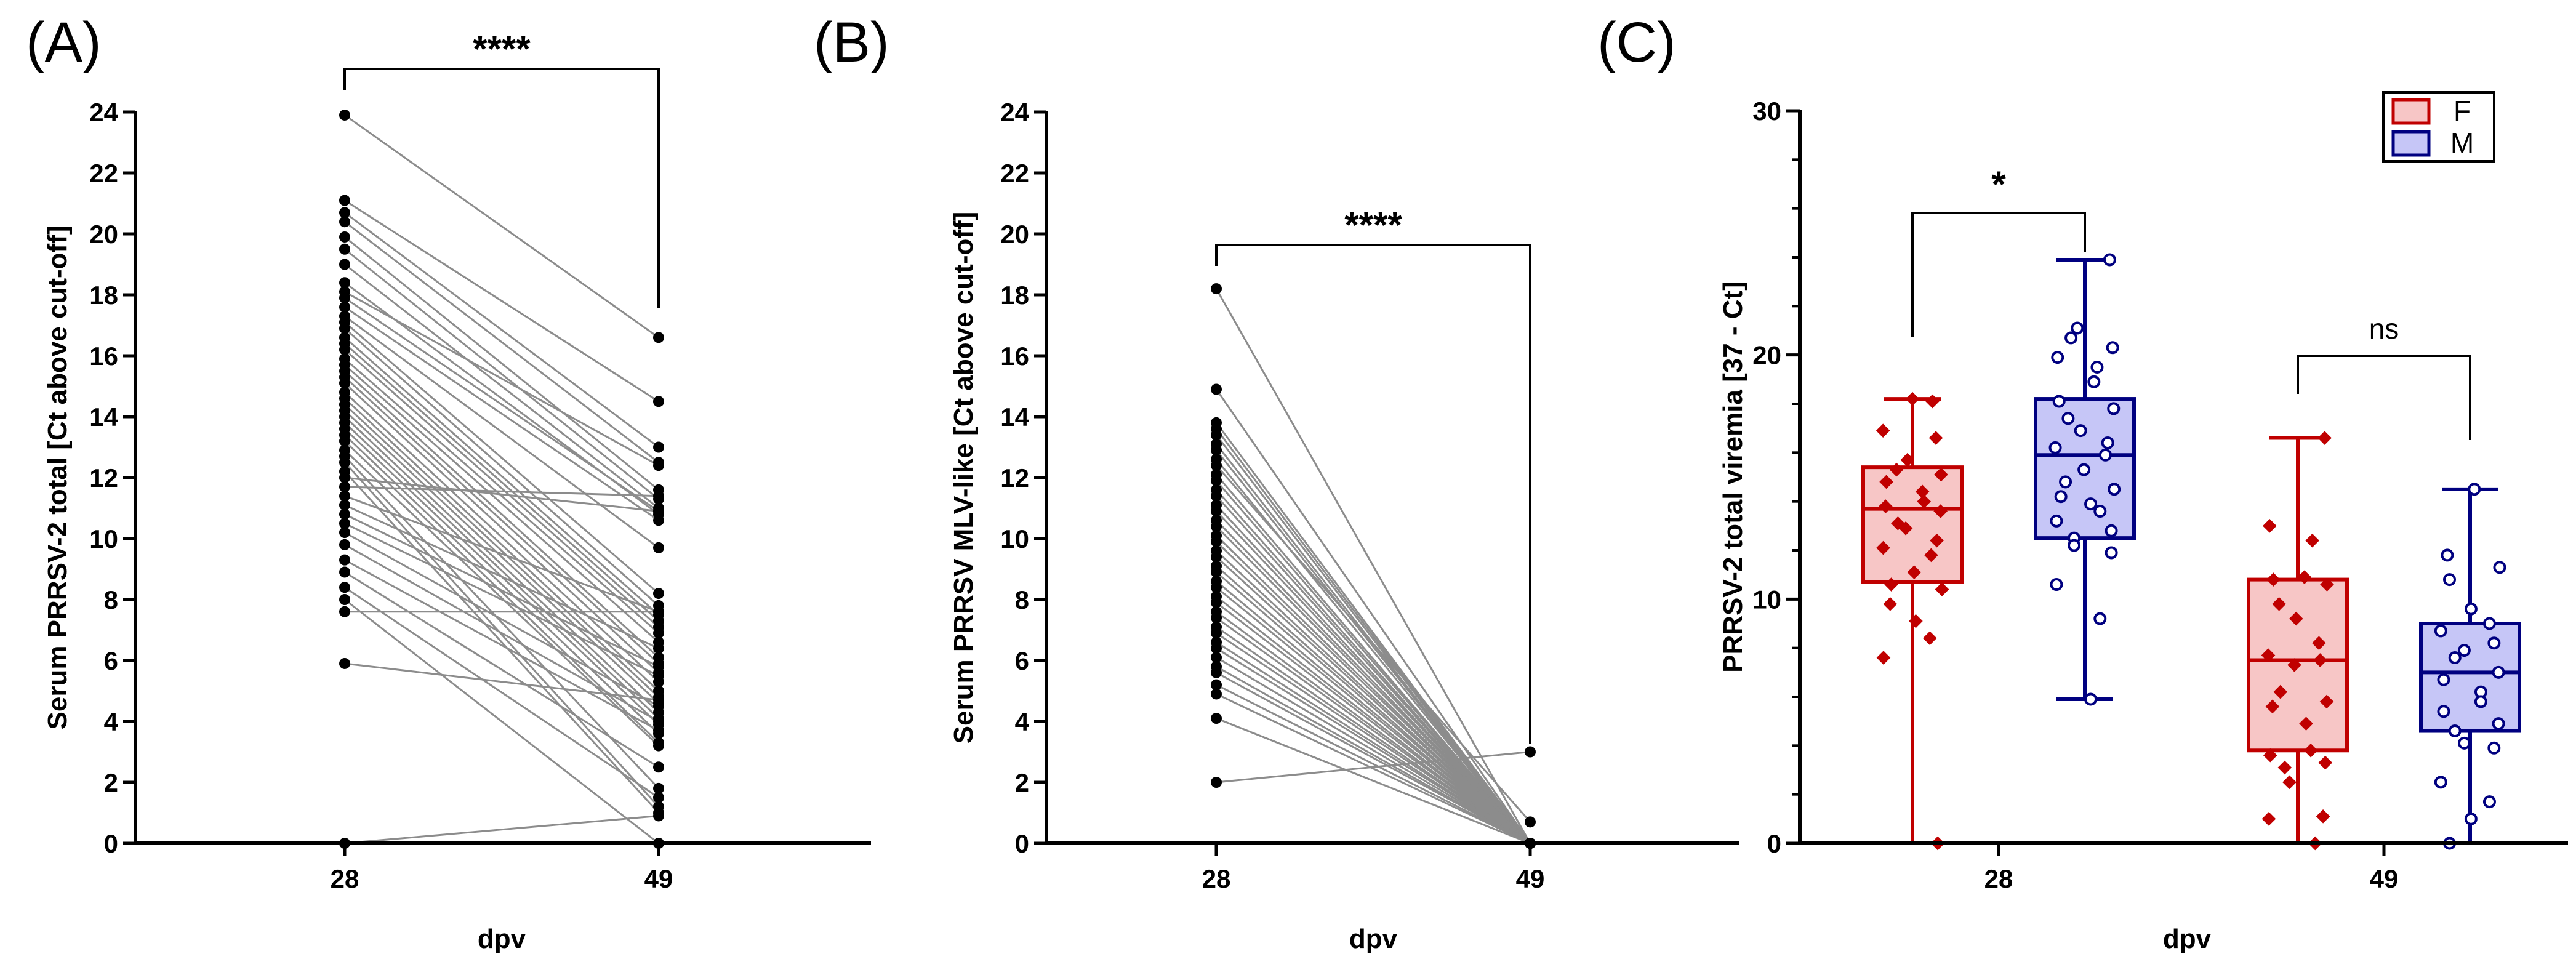  What do you see at coordinates (851, 42) in the screenshot?
I see `panel-label: (B)` at bounding box center [851, 42].